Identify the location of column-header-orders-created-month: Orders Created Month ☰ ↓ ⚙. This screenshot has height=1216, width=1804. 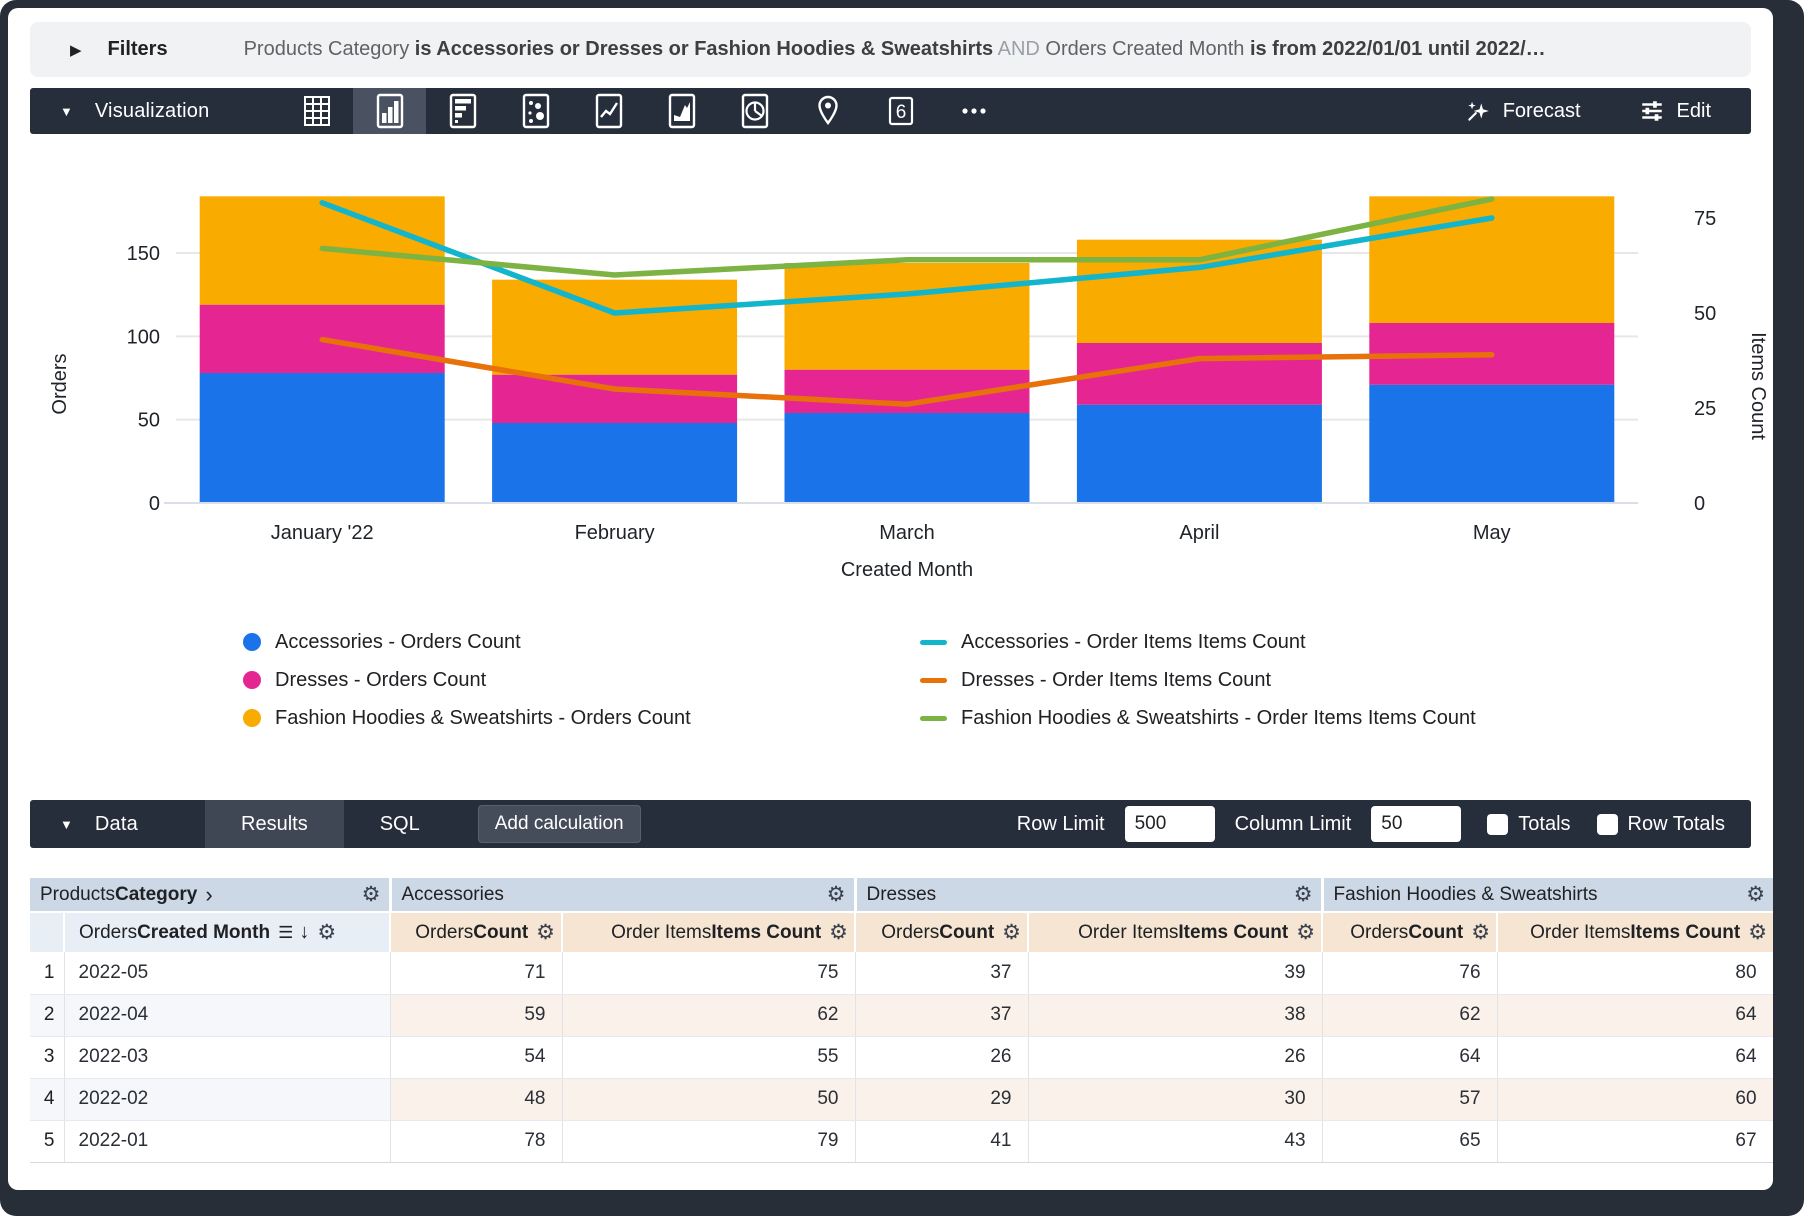
(226, 932).